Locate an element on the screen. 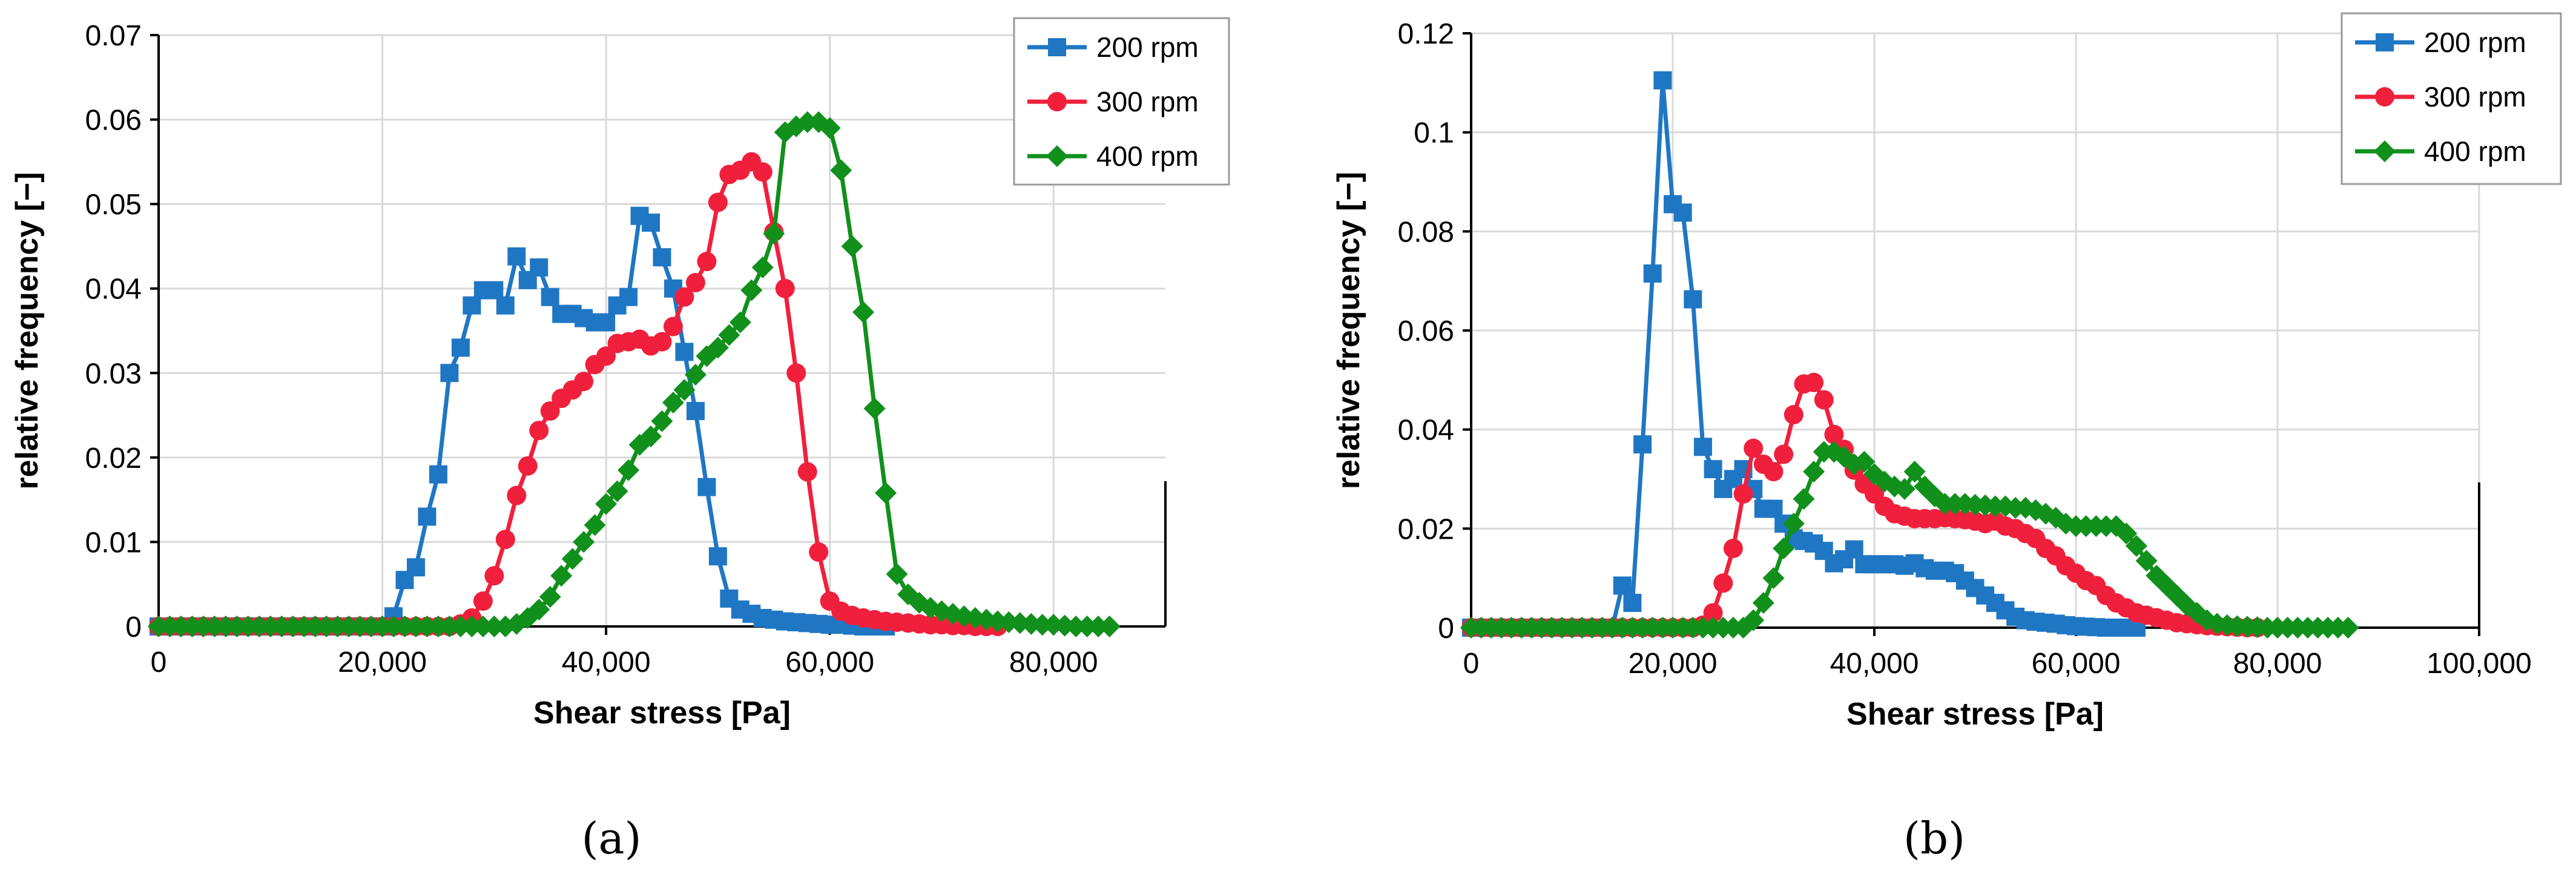  x-tick-label: 0 is located at coordinates (159, 662).